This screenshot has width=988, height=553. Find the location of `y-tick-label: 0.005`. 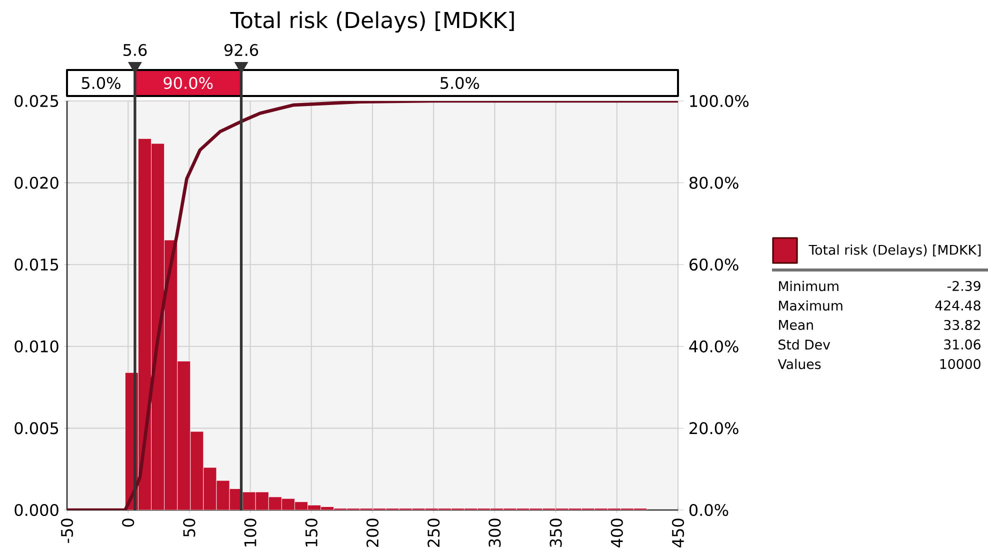

y-tick-label: 0.005 is located at coordinates (36, 428).